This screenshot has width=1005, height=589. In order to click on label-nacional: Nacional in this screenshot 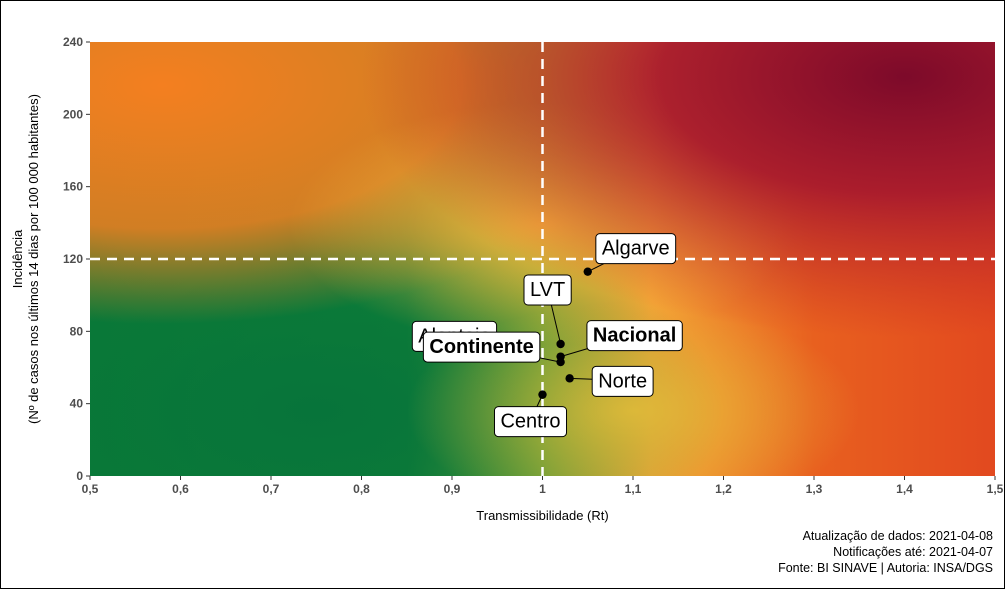, I will do `click(634, 336)`.